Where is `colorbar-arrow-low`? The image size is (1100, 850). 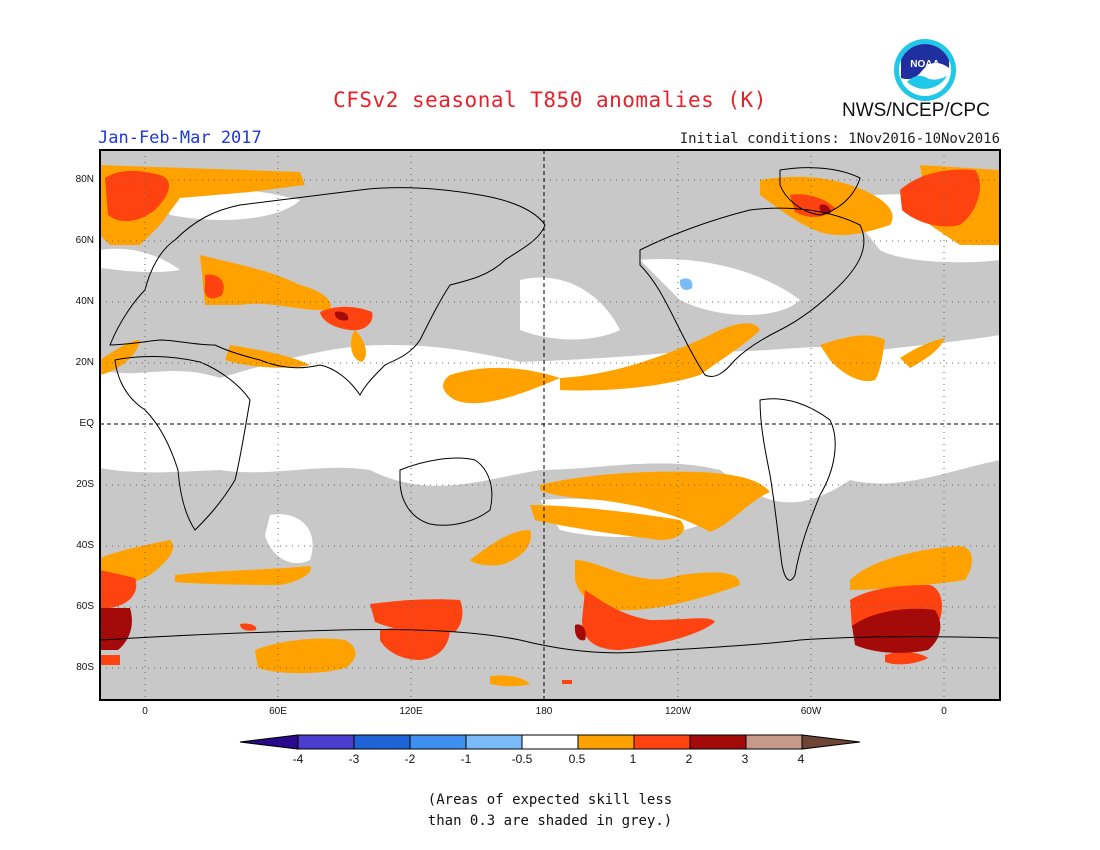 colorbar-arrow-low is located at coordinates (269, 742).